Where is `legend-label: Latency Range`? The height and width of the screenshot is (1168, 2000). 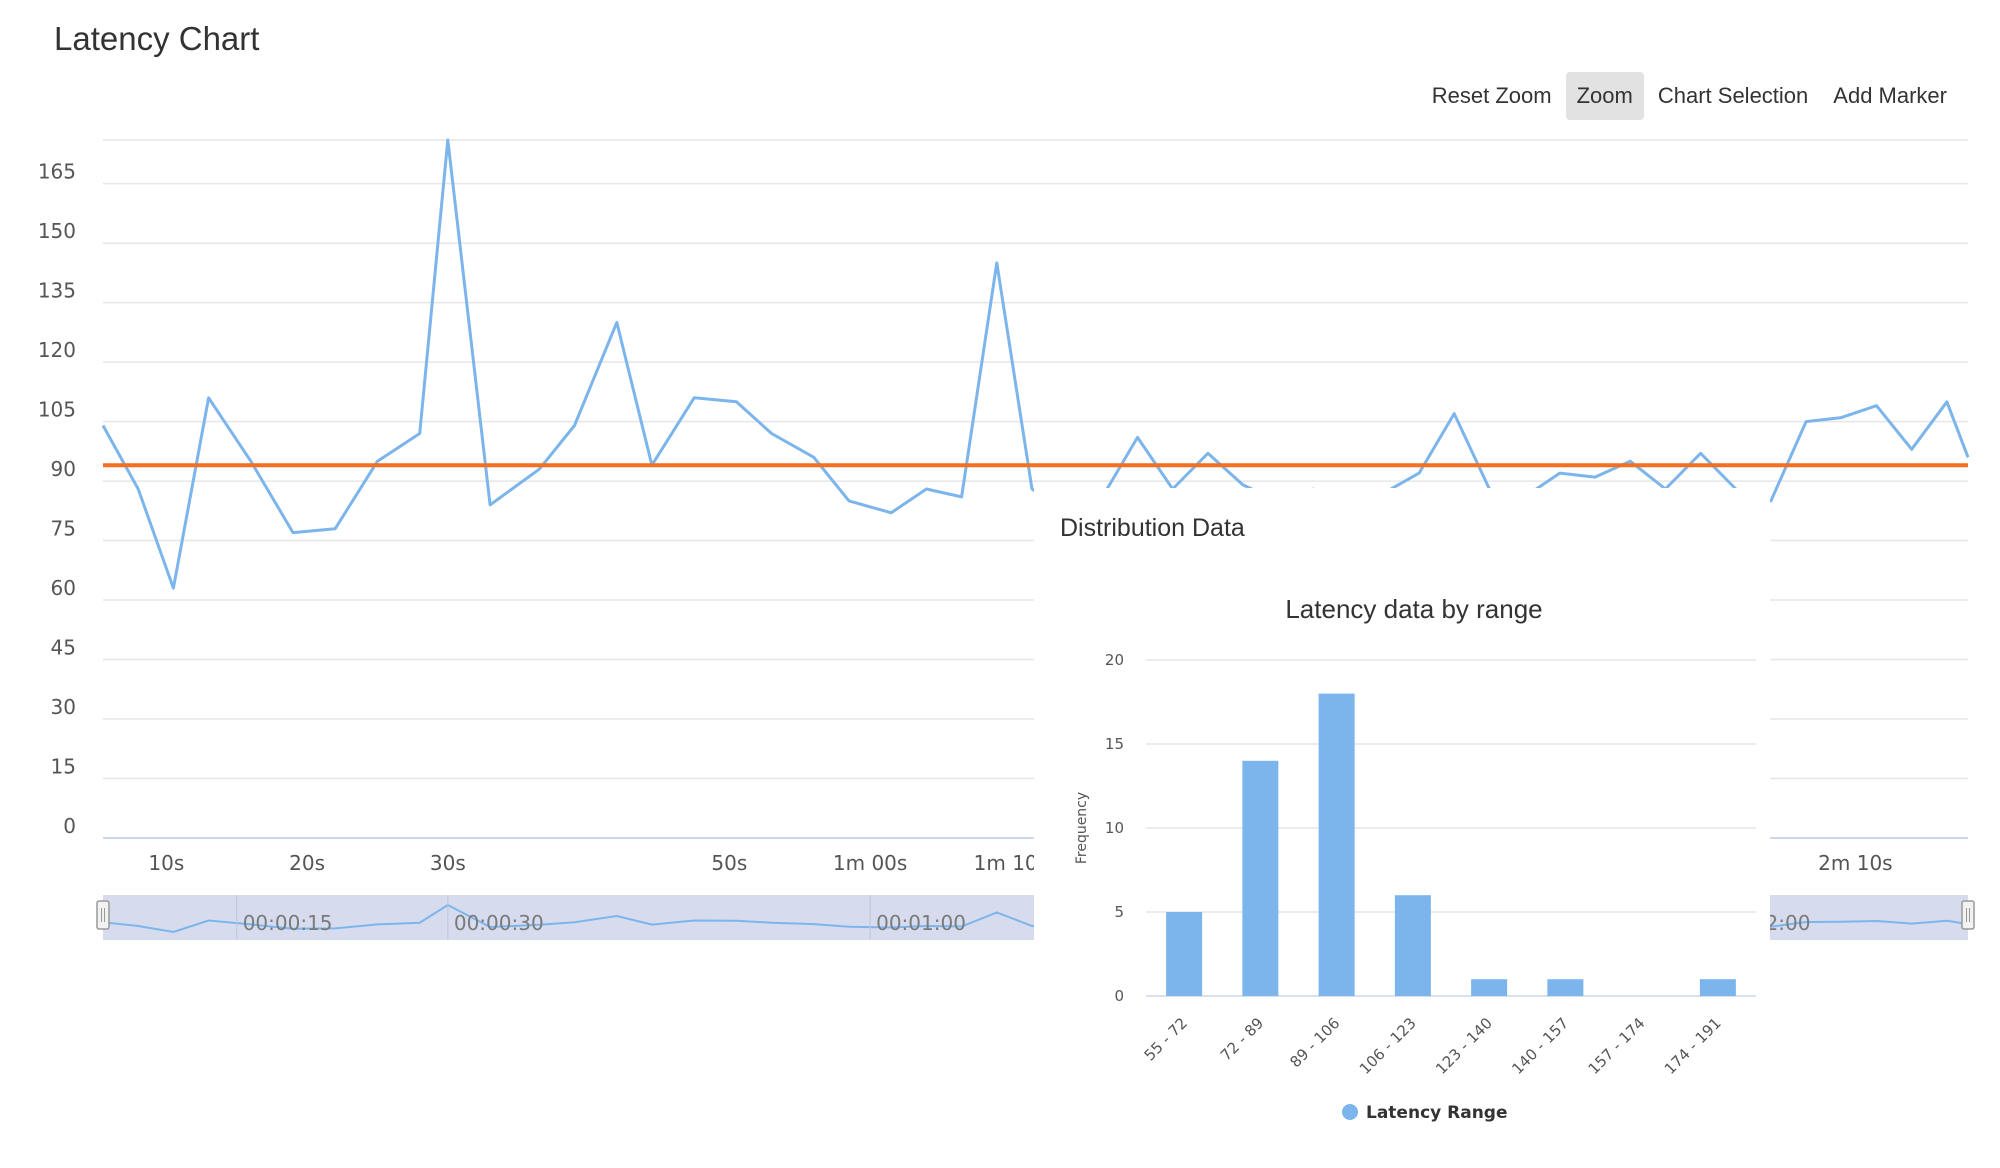
legend-label: Latency Range is located at coordinates (1437, 1113).